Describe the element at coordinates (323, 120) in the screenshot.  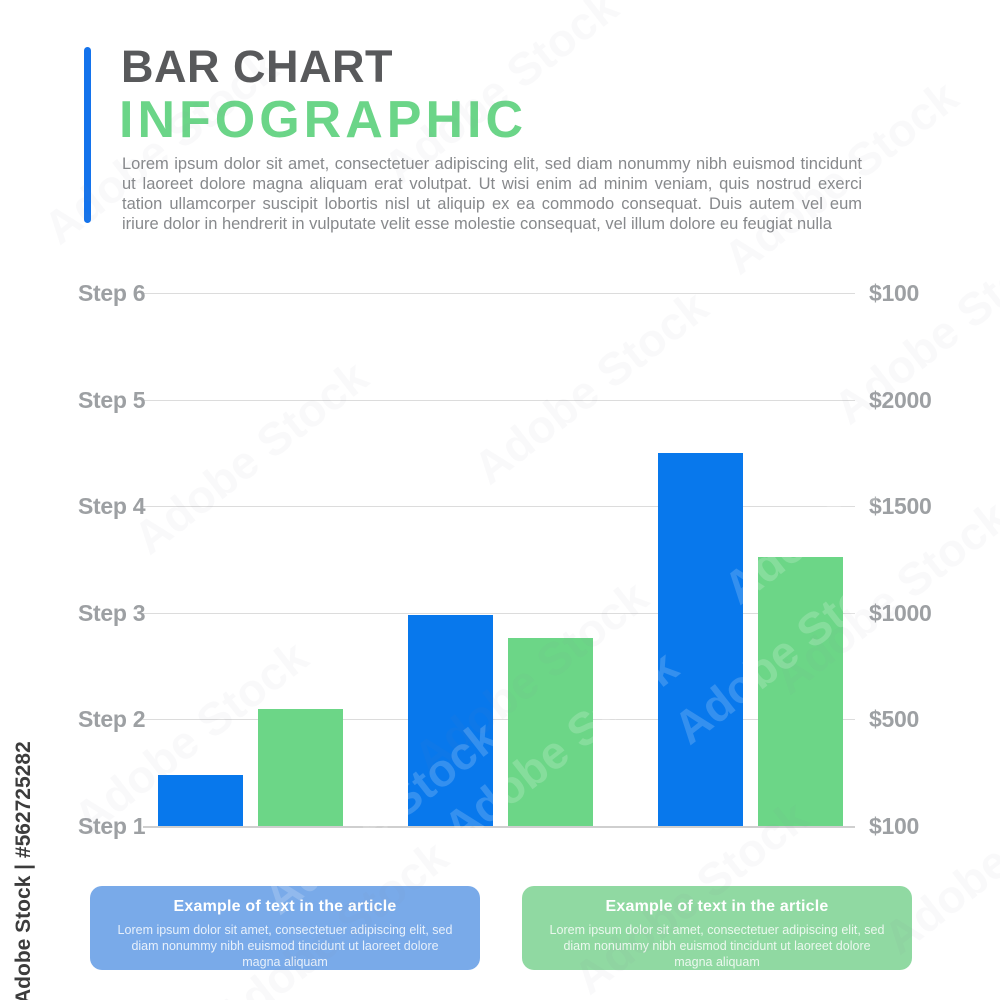
I see `page-subtitle: INFOGRAPHIC` at that location.